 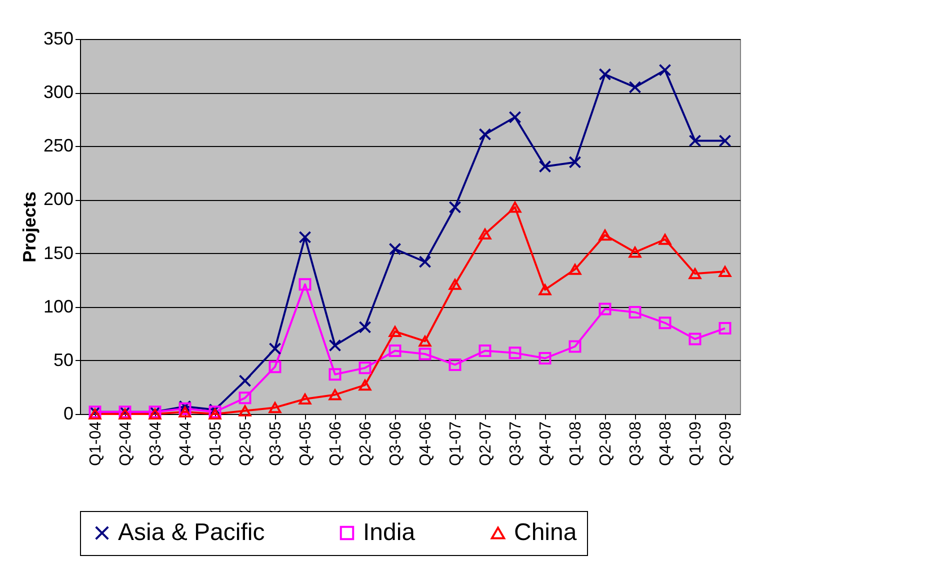 I want to click on x-tick-label: Q3-08, so click(x=636, y=443).